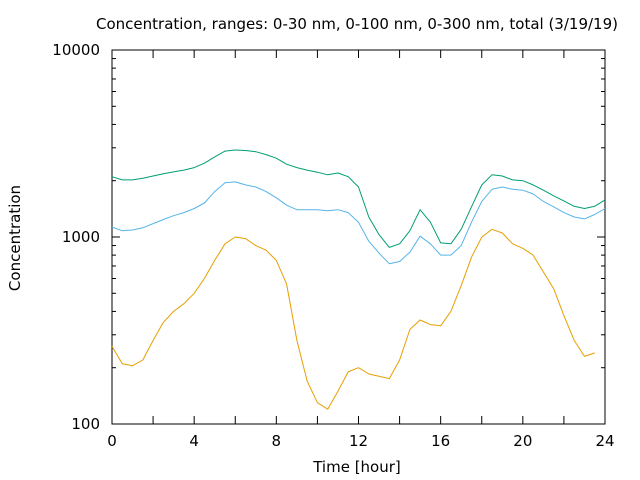 This screenshot has width=640, height=480. I want to click on x-tick-label: 8, so click(277, 441).